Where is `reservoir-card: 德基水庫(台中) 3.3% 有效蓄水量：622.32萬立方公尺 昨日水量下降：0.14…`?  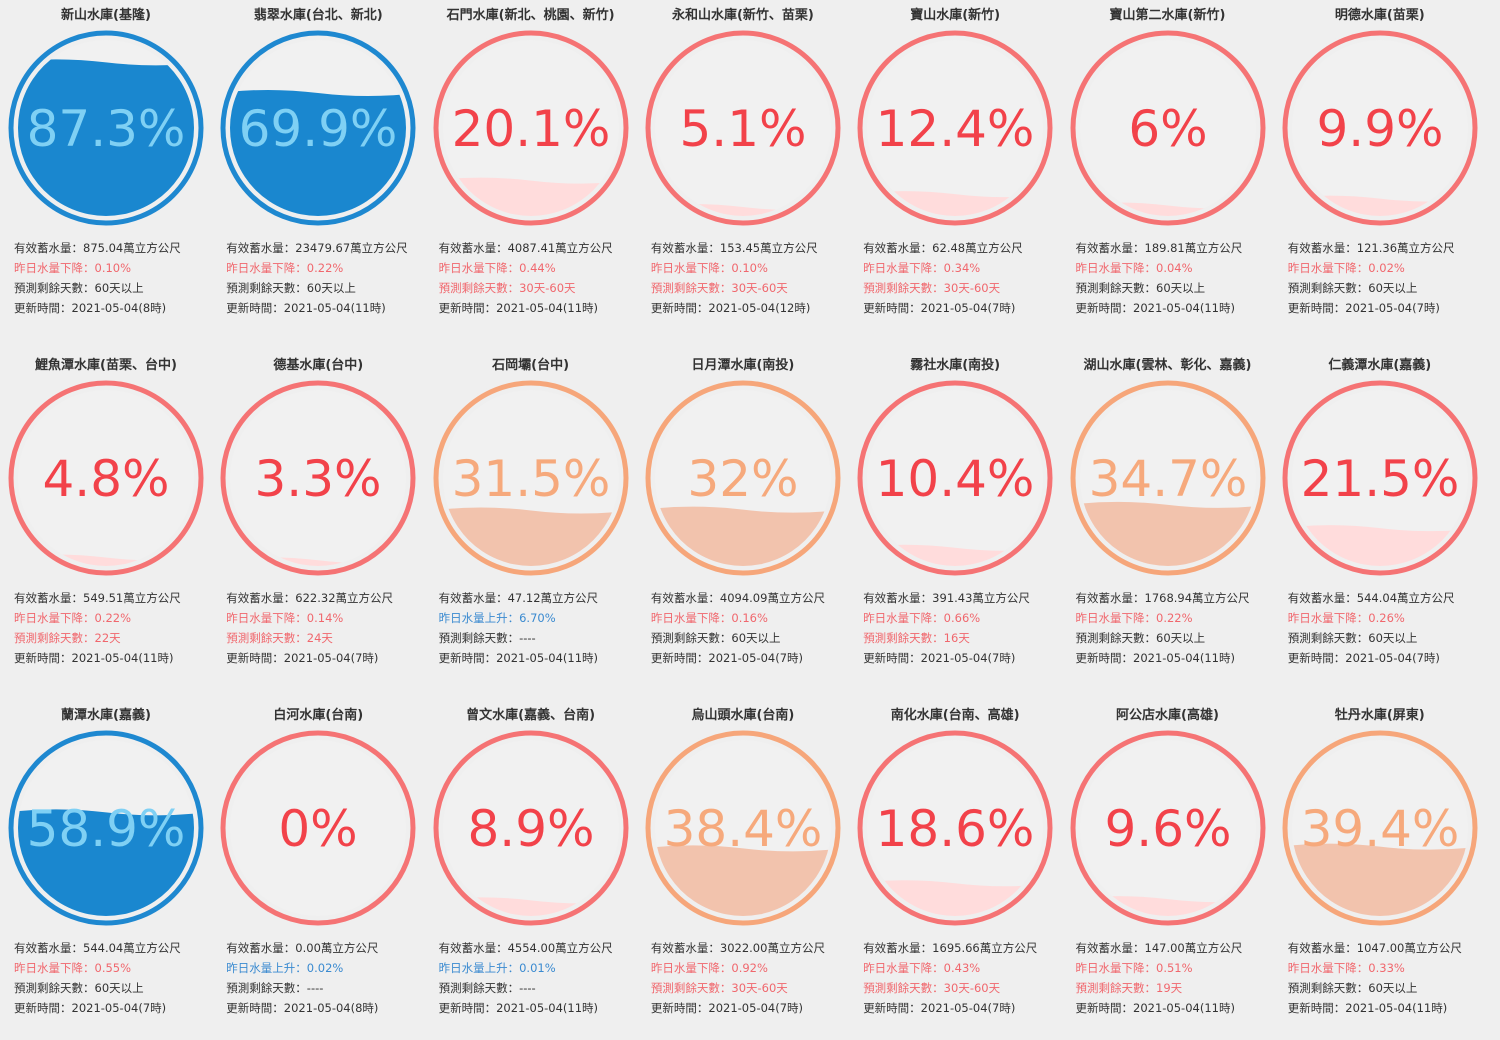 reservoir-card: 德基水庫(台中) 3.3% 有效蓄水量：622.32萬立方公尺 昨日水量下降：0.14… is located at coordinates (318, 520).